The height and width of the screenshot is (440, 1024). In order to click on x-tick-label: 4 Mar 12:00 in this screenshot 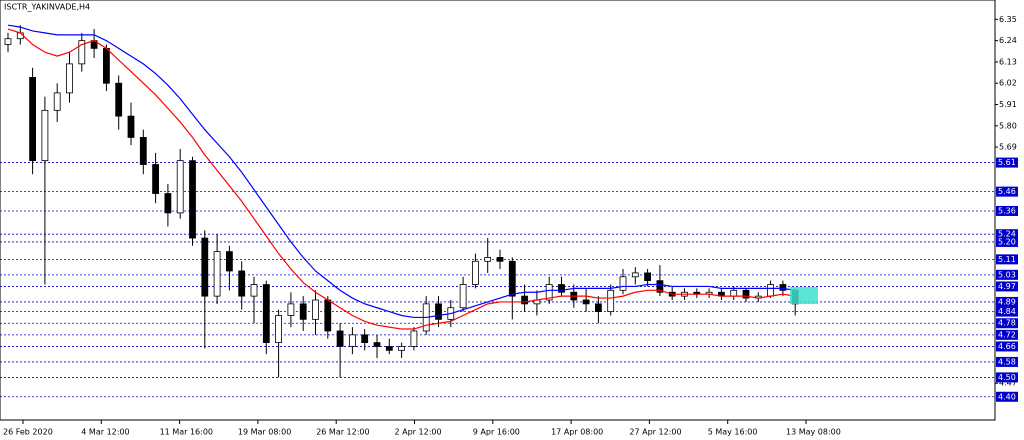, I will do `click(105, 432)`.